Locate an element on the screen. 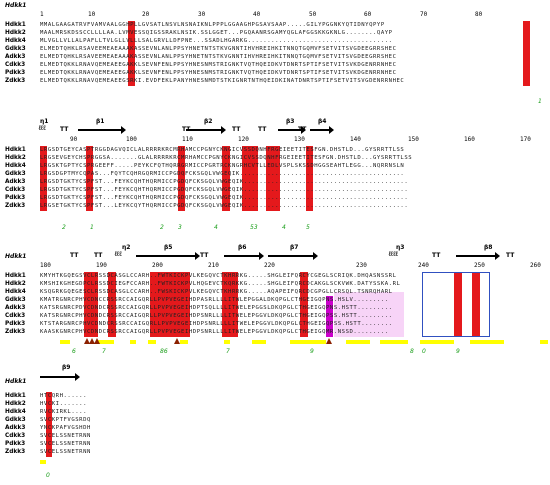 The image size is (550, 485). sequence-name: Zdkk3 is located at coordinates (15, 452).